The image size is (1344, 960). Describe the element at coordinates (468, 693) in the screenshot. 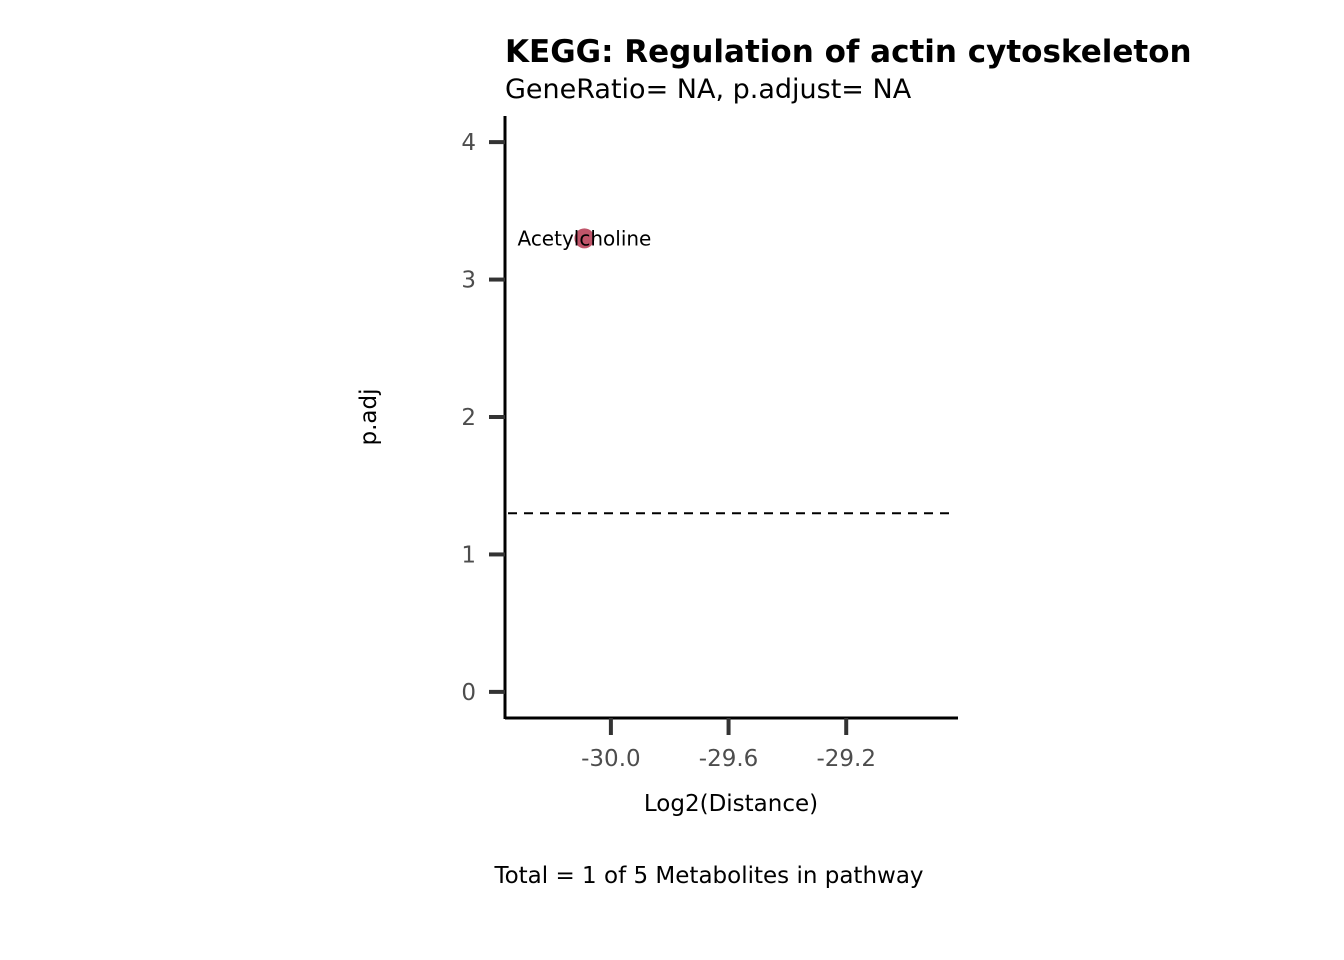

I see `y-tick-label: 0` at that location.